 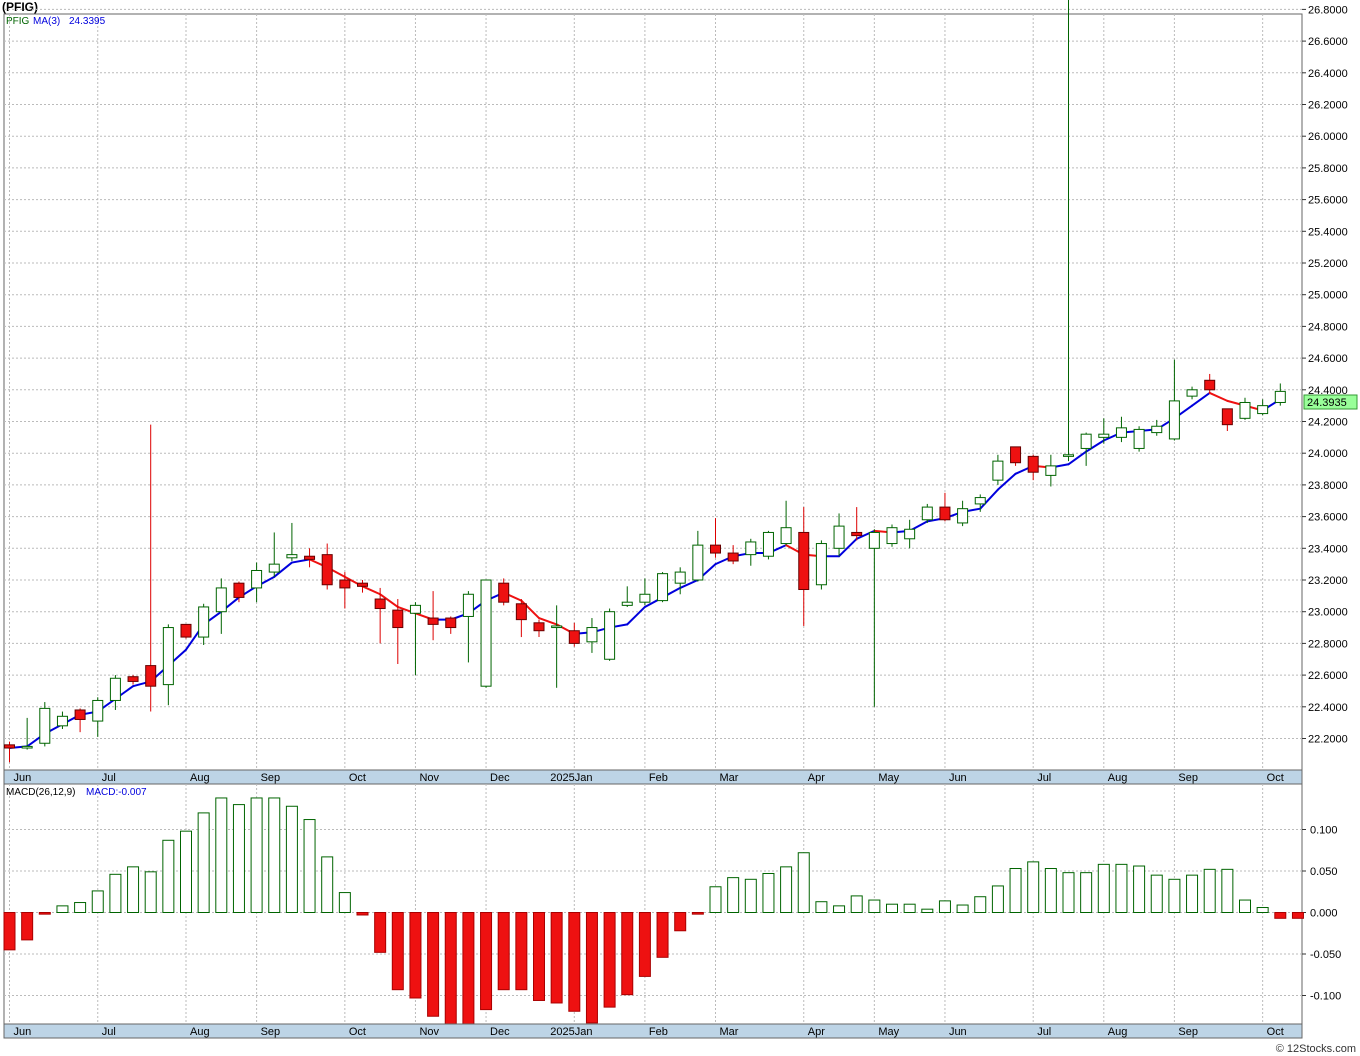 I want to click on price-tick-label: 23.4000, so click(x=1328, y=549).